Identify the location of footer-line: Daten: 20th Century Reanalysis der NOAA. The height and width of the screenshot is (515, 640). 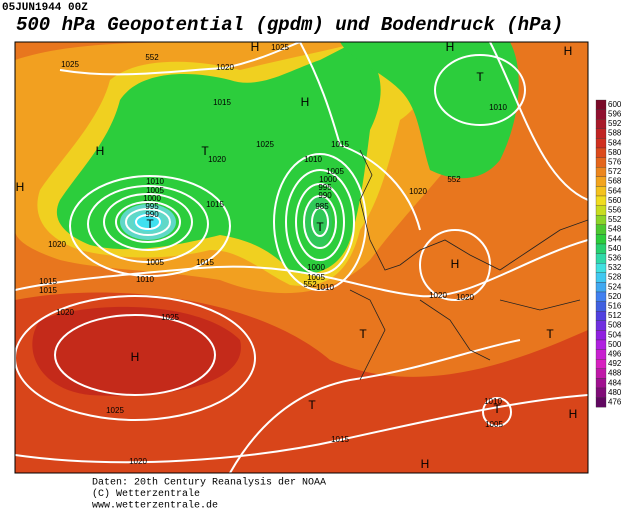
(209, 483).